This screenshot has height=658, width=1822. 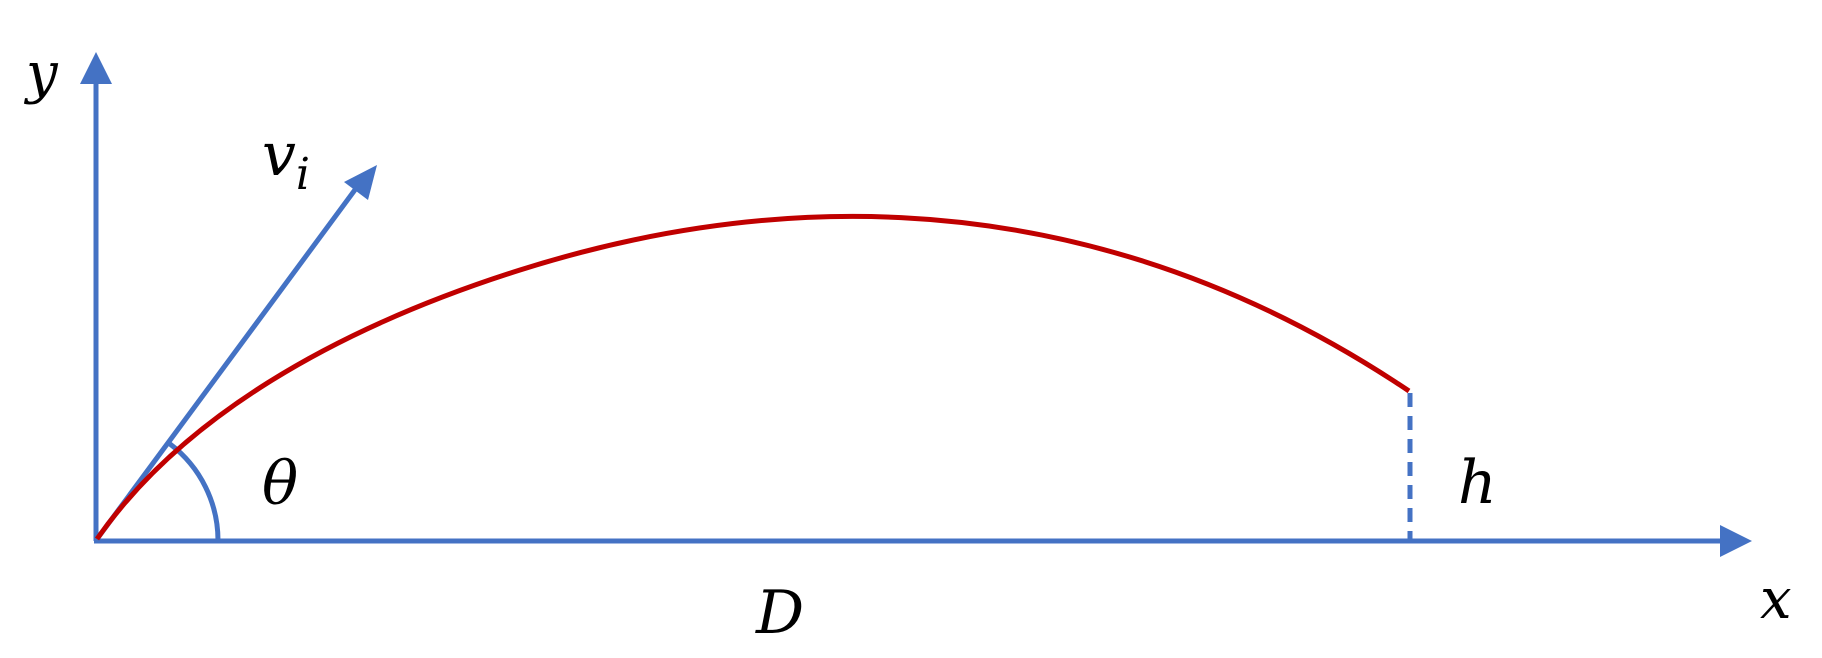 What do you see at coordinates (1776, 599) in the screenshot?
I see `x-axis-label: x` at bounding box center [1776, 599].